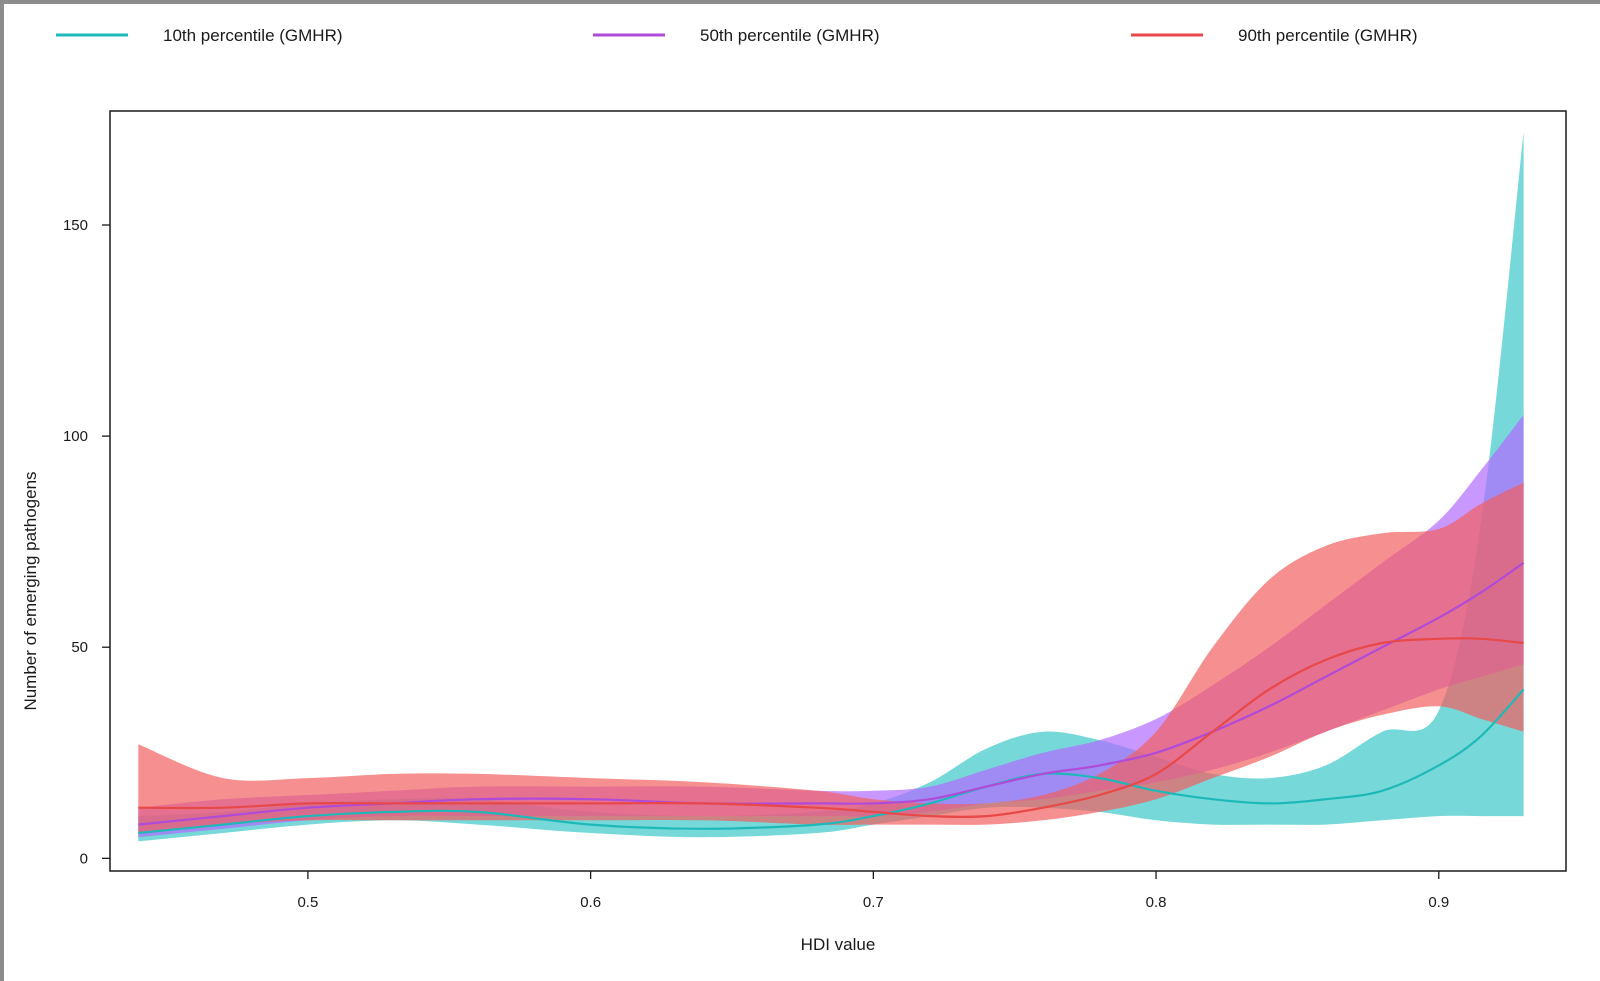 Image resolution: width=1600 pixels, height=981 pixels. I want to click on legend-item-2: 50th percentile (GMHR), so click(736, 35).